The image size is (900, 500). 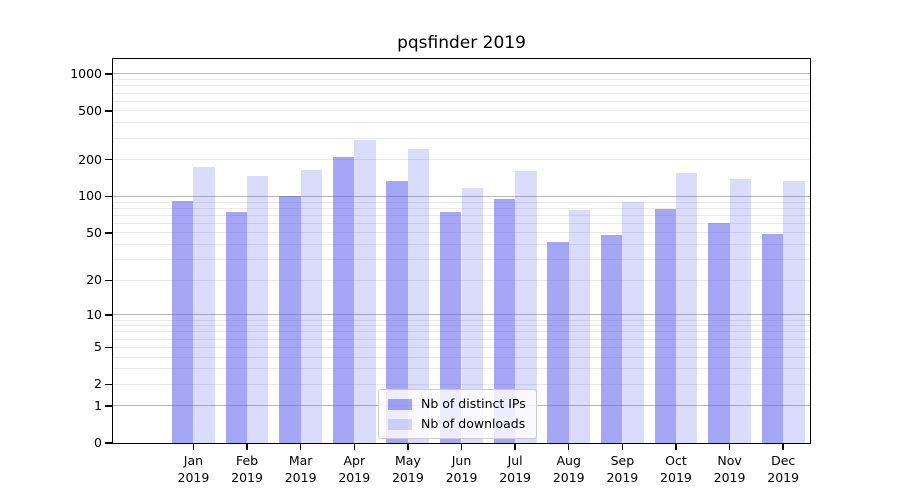 I want to click on bar-mar-distinct-ips, so click(x=290, y=319).